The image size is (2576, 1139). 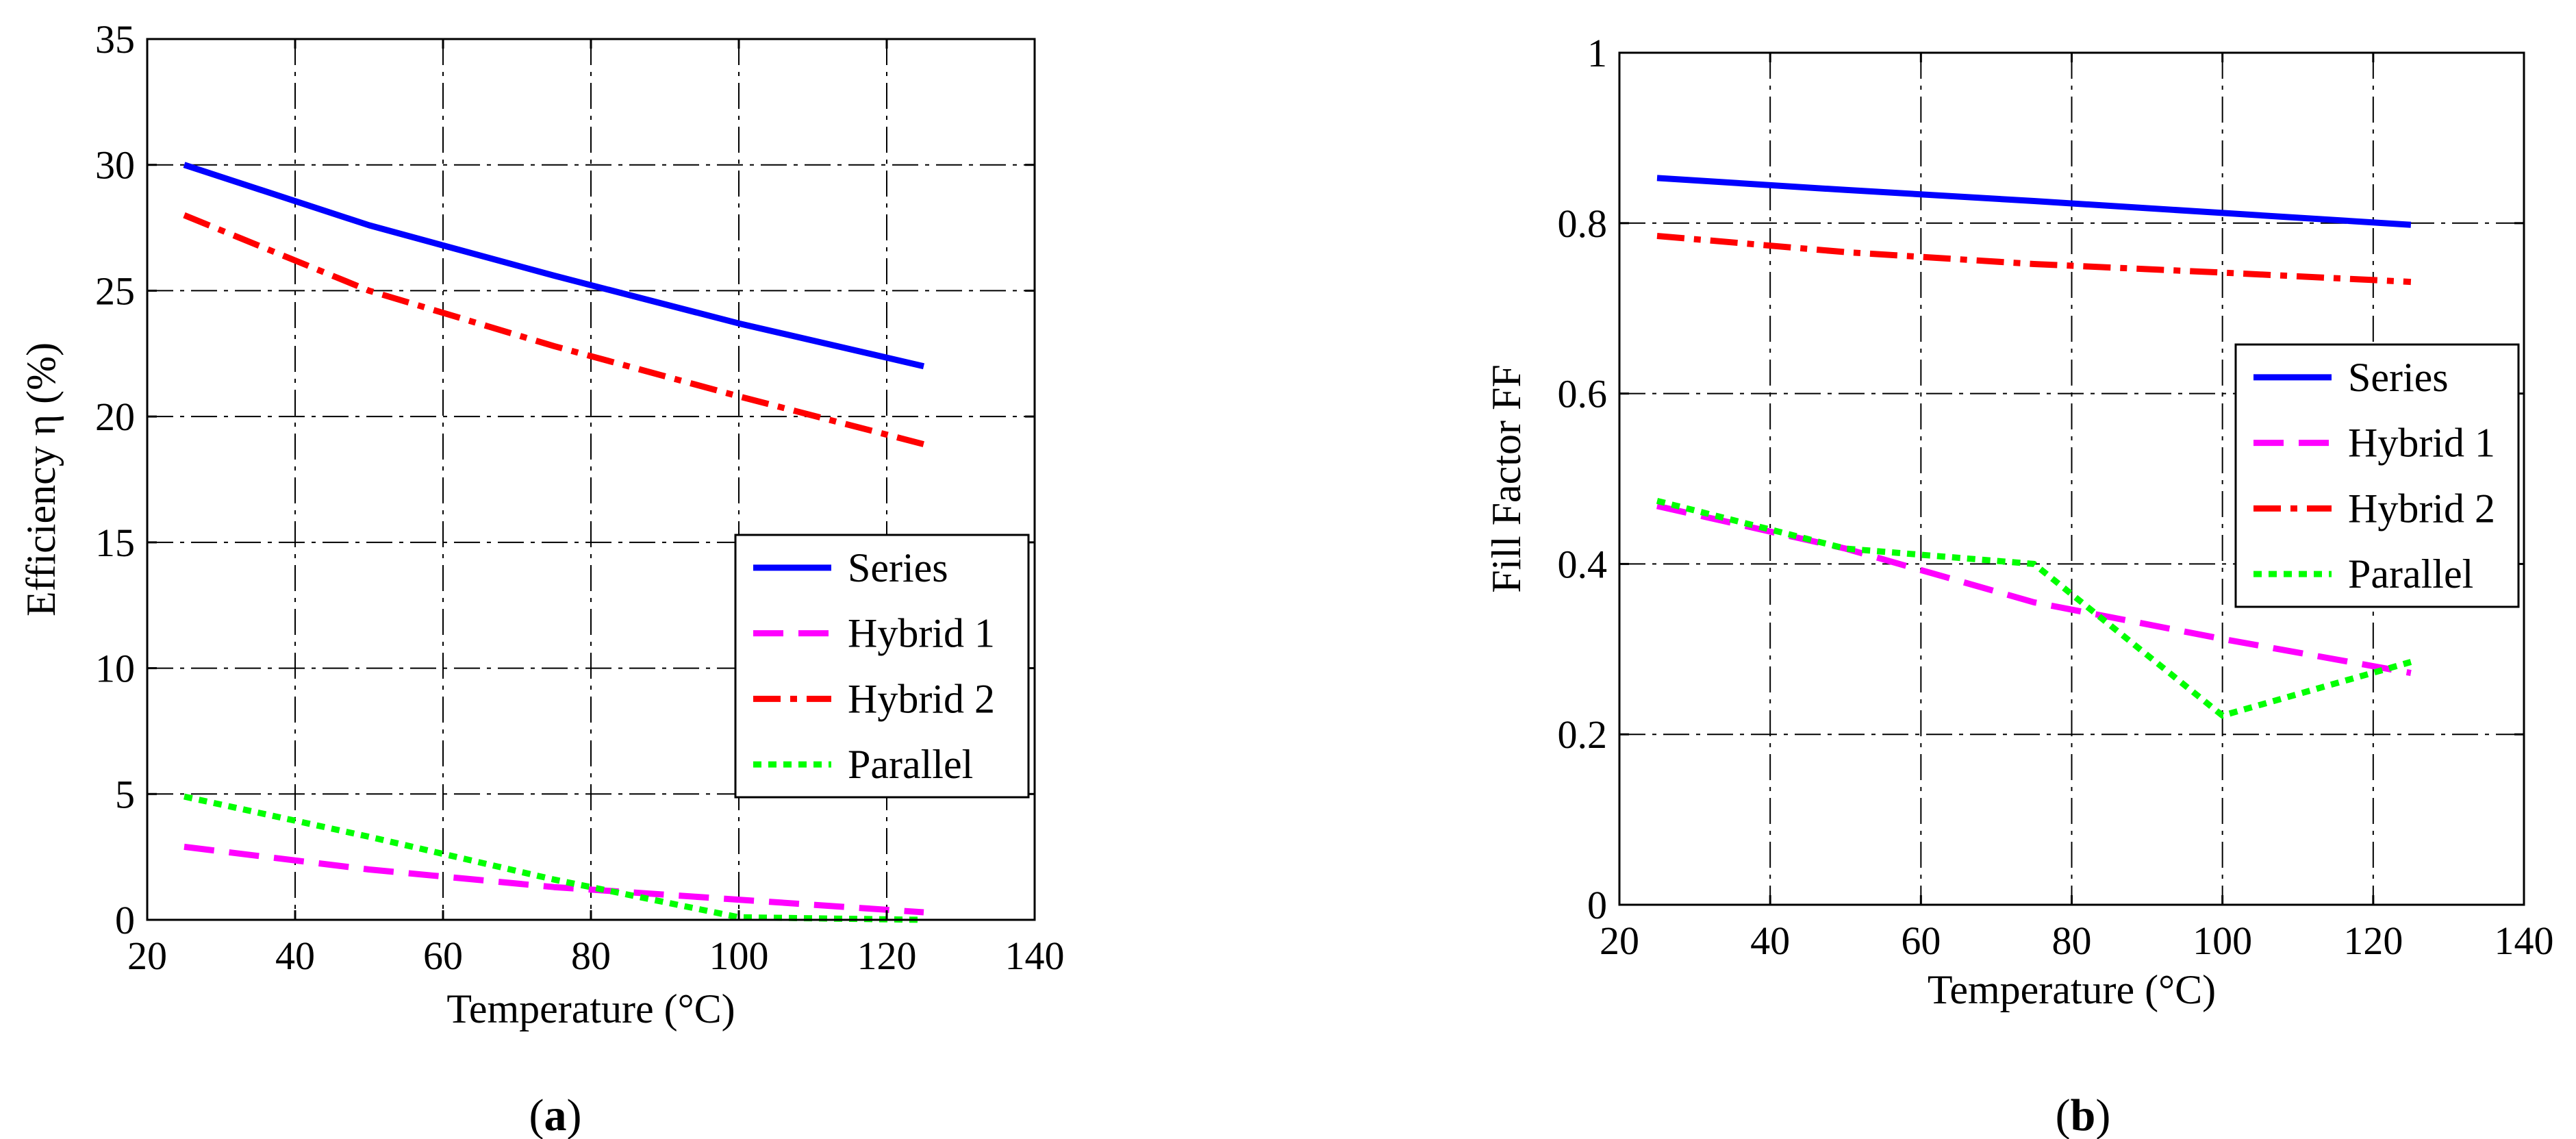 What do you see at coordinates (1583, 394) in the screenshot?
I see `y-tick-label: 0.6` at bounding box center [1583, 394].